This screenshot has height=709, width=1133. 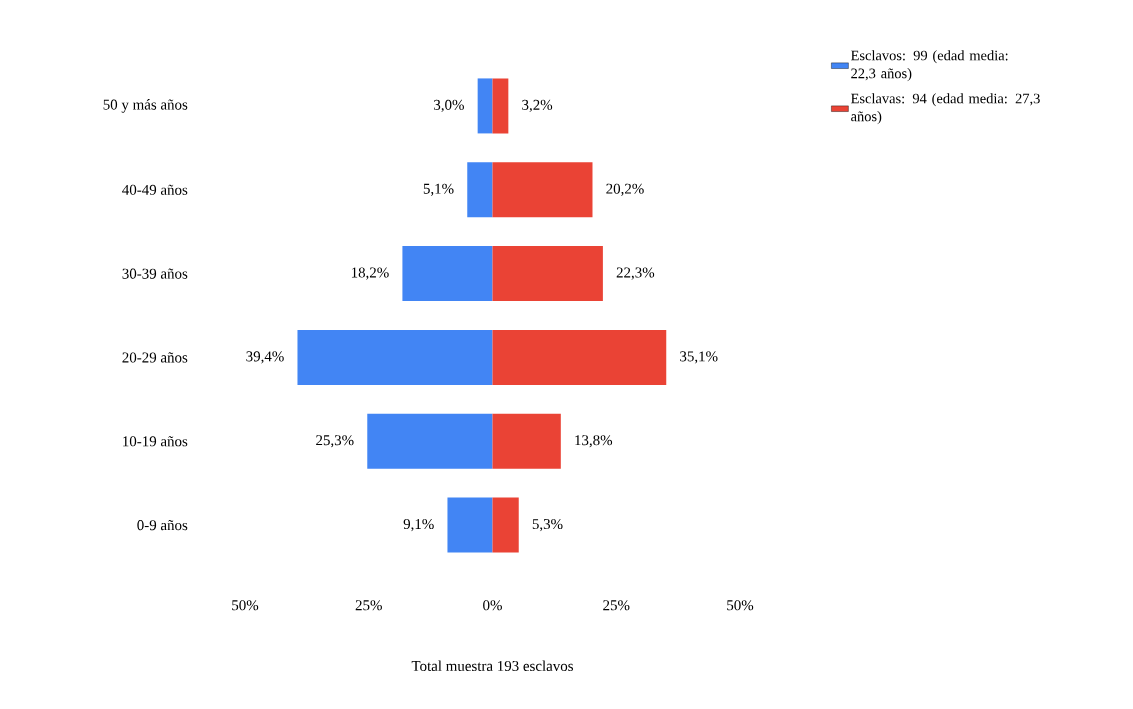 What do you see at coordinates (418, 525) in the screenshot?
I see `data-label: 9,1%` at bounding box center [418, 525].